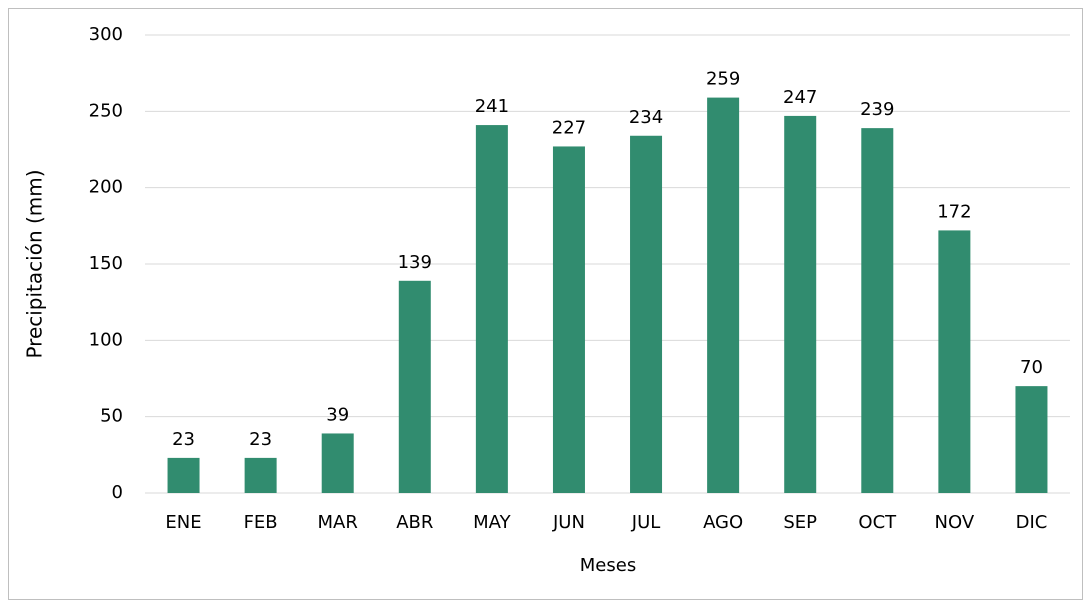  Describe the element at coordinates (492, 522) in the screenshot. I see `x-tick-label: MAY` at that location.